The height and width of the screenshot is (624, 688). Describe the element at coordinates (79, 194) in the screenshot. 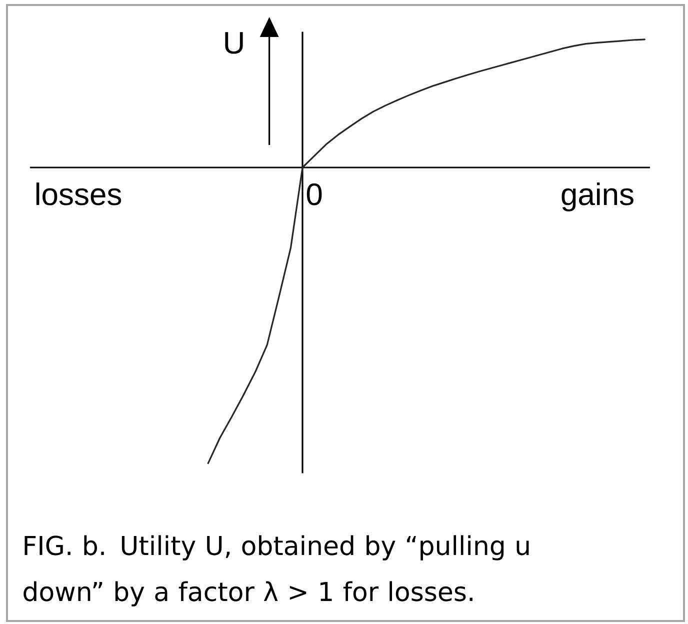

I see `x-tick-label: losses` at that location.